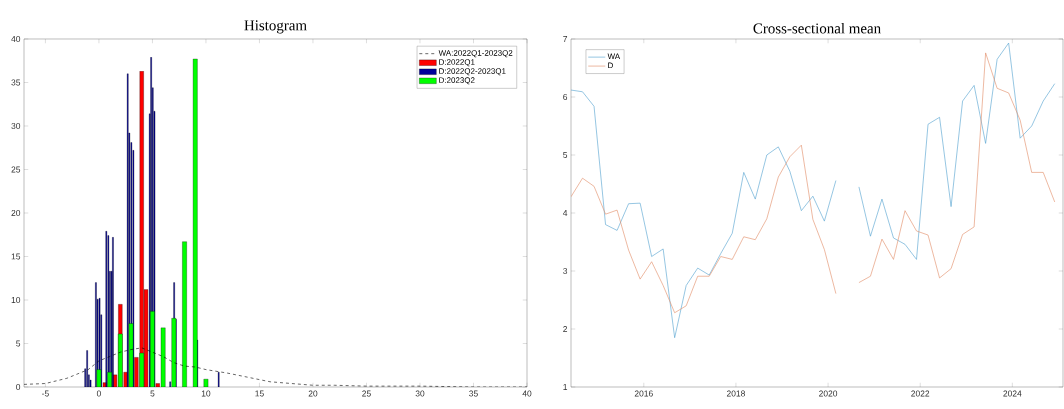 The height and width of the screenshot is (409, 1064). What do you see at coordinates (16, 213) in the screenshot?
I see `y-tick-label: 20` at bounding box center [16, 213].